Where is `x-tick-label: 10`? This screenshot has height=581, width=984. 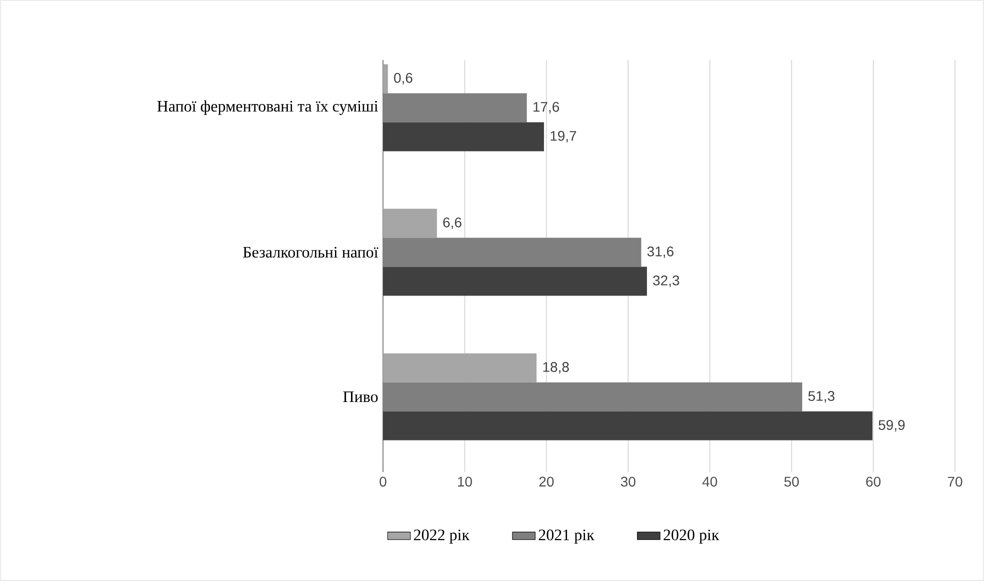 x-tick-label: 10 is located at coordinates (465, 481).